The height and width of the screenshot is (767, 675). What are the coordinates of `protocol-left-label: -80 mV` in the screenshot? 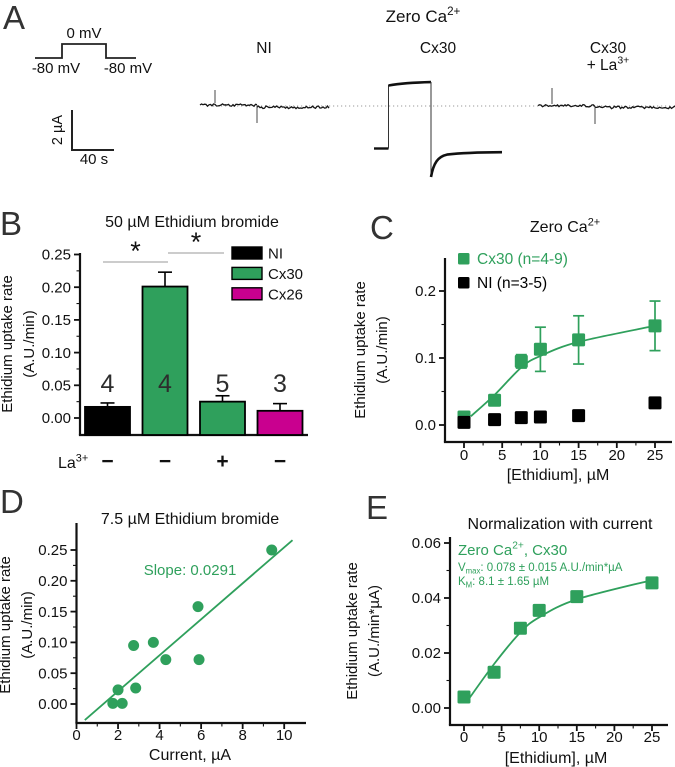 It's located at (56, 68).